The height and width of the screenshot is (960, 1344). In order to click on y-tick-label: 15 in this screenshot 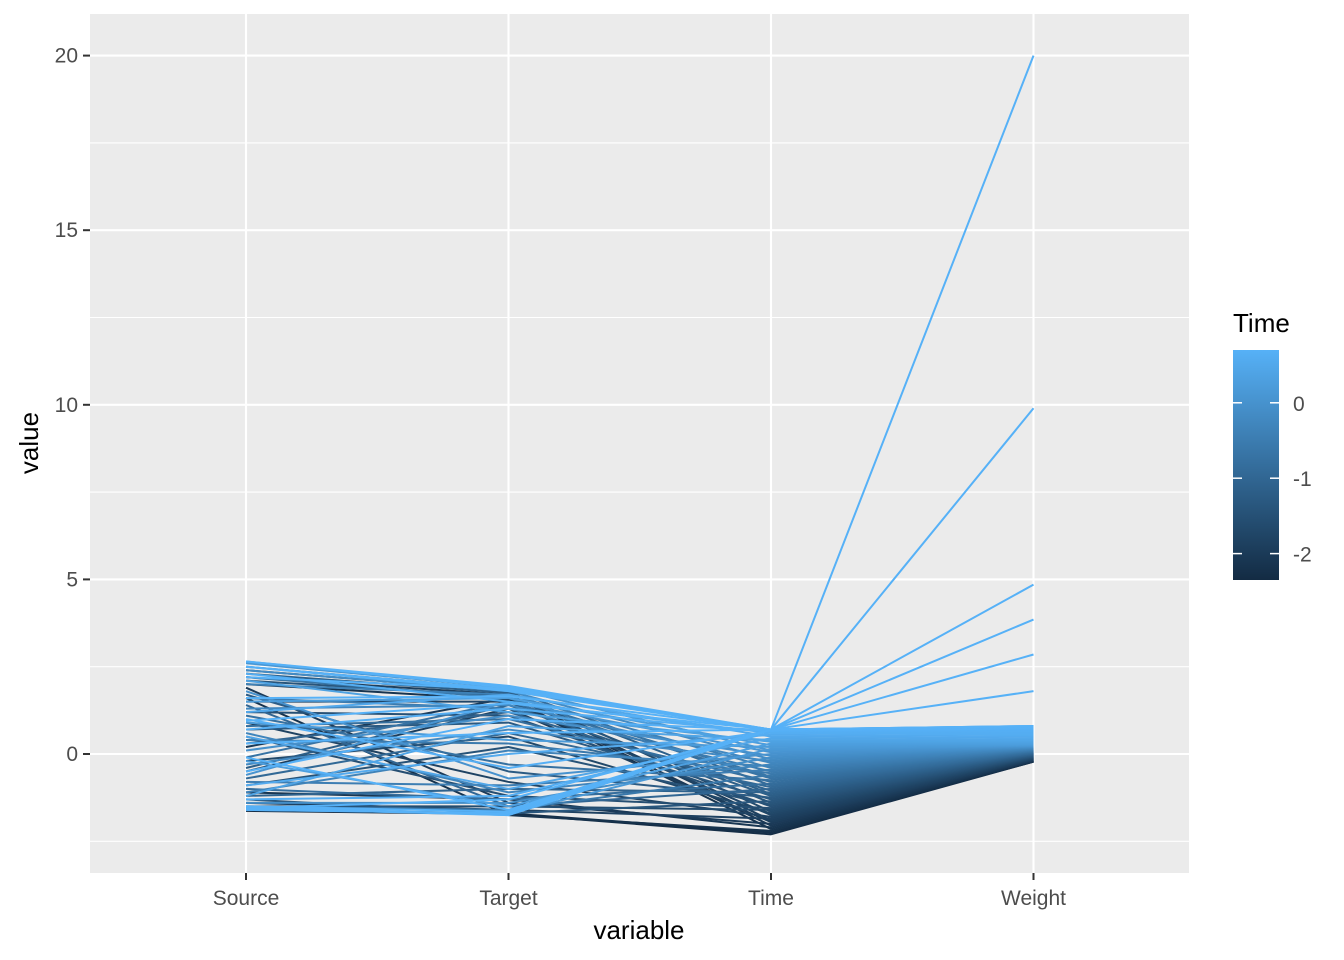, I will do `click(66, 230)`.